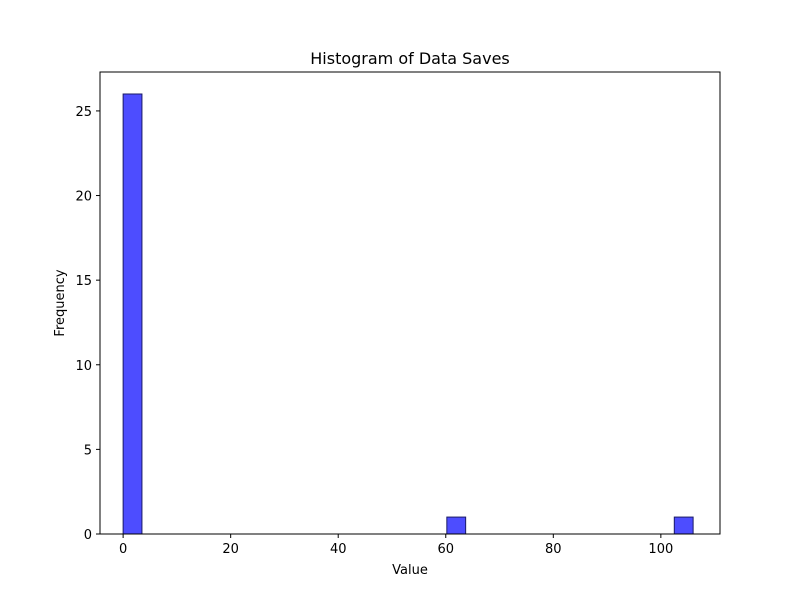 The image size is (800, 600). What do you see at coordinates (123, 549) in the screenshot?
I see `x-tick-label: 0` at bounding box center [123, 549].